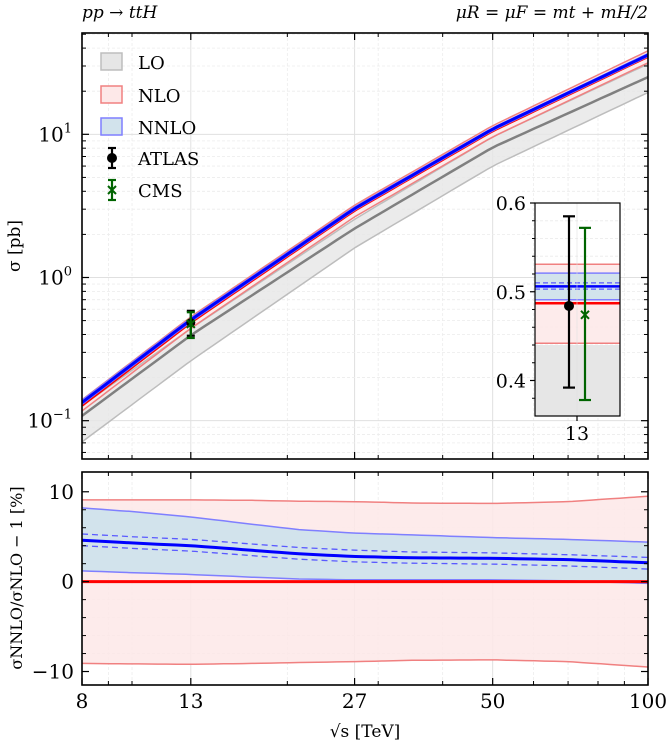  What do you see at coordinates (82, 701) in the screenshot?
I see `x-tick-label: 8` at bounding box center [82, 701].